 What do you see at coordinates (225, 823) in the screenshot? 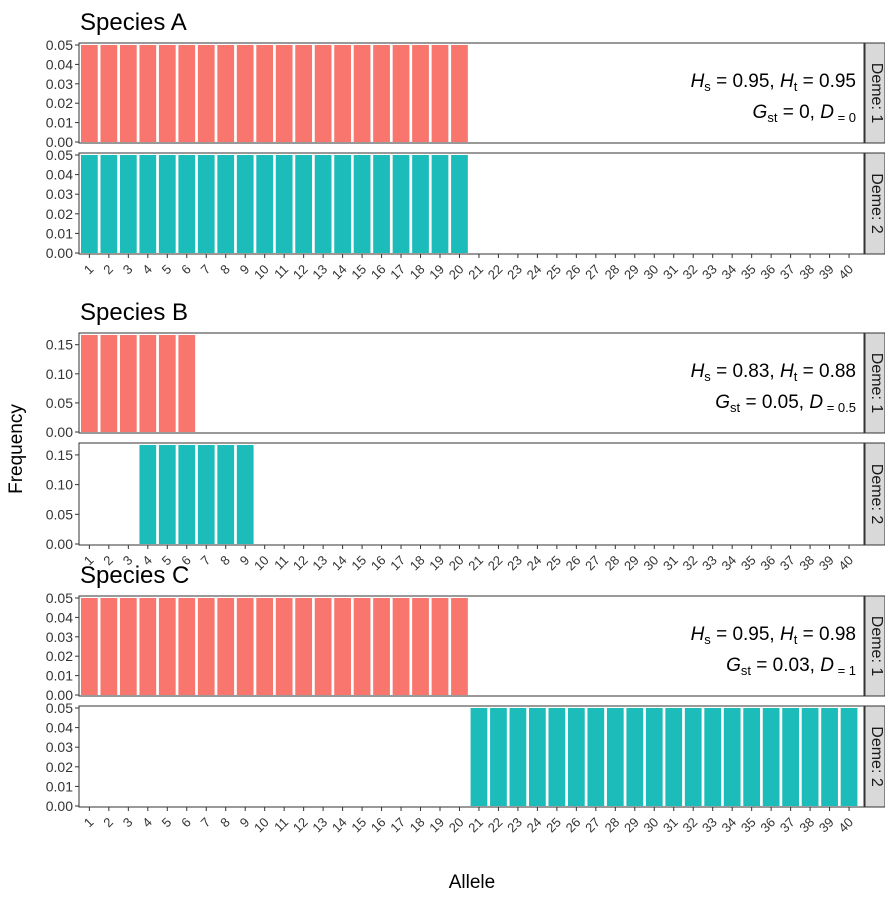
I see `x-tick-label: 8` at bounding box center [225, 823].